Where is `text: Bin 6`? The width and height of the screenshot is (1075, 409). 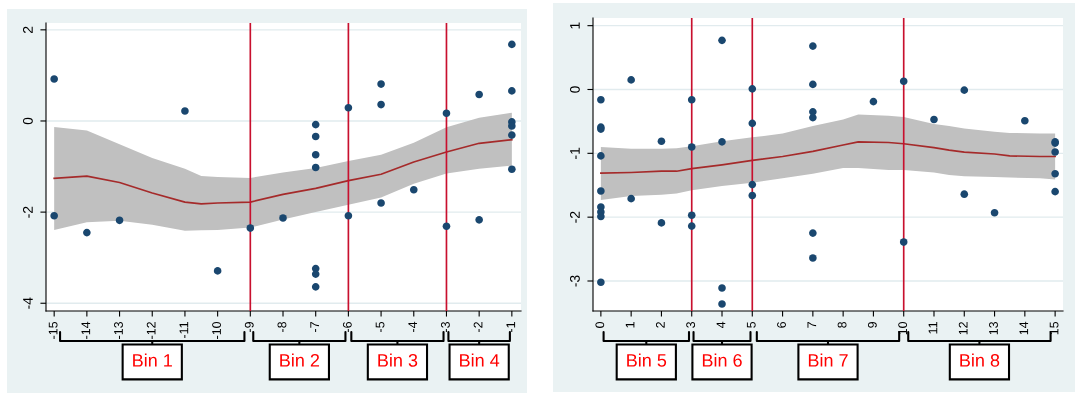
text: Bin 6 is located at coordinates (722, 360).